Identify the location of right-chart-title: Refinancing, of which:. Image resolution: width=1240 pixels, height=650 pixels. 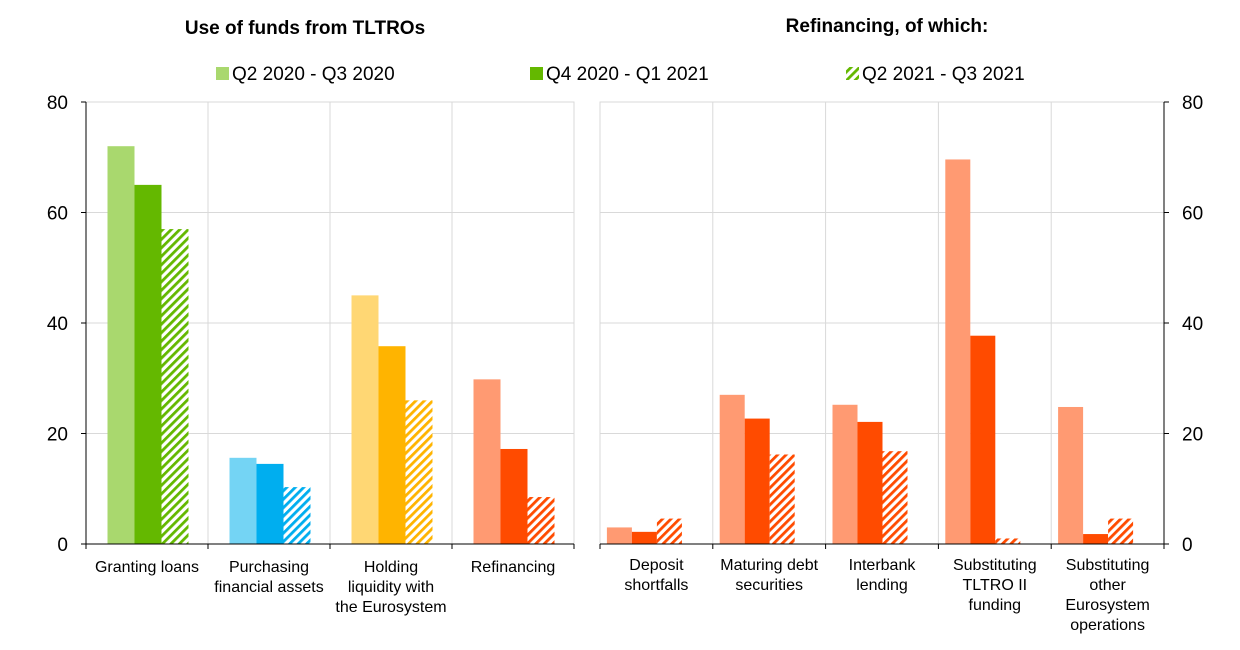
(887, 26).